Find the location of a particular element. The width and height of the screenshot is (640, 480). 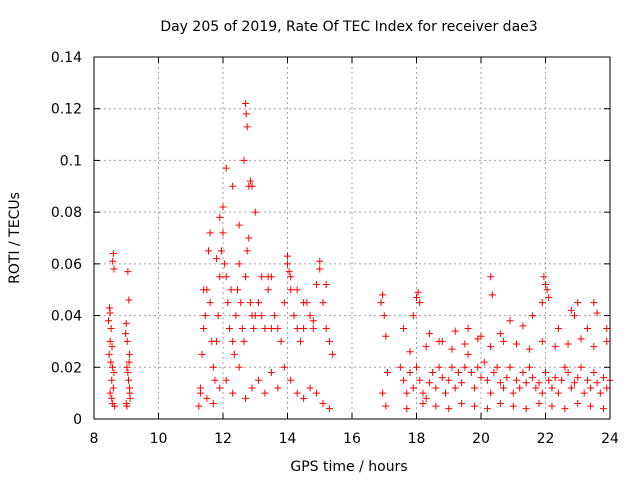

x-axis-label: GPS time / hours is located at coordinates (348, 467).